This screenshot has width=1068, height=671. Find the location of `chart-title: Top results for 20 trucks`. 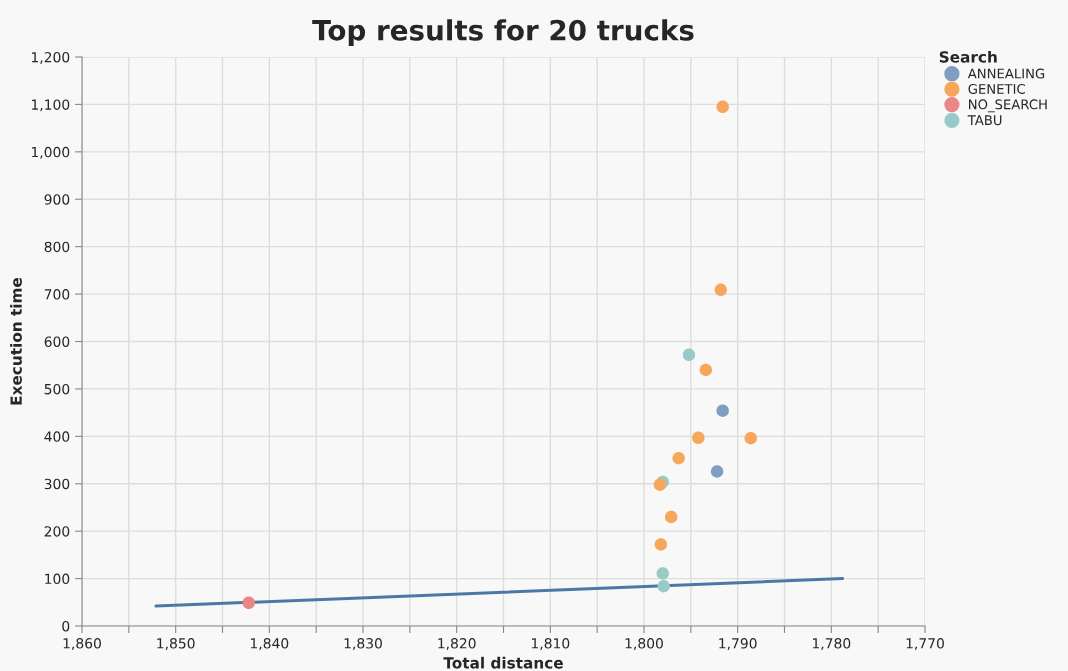

chart-title: Top results for 20 trucks is located at coordinates (503, 33).